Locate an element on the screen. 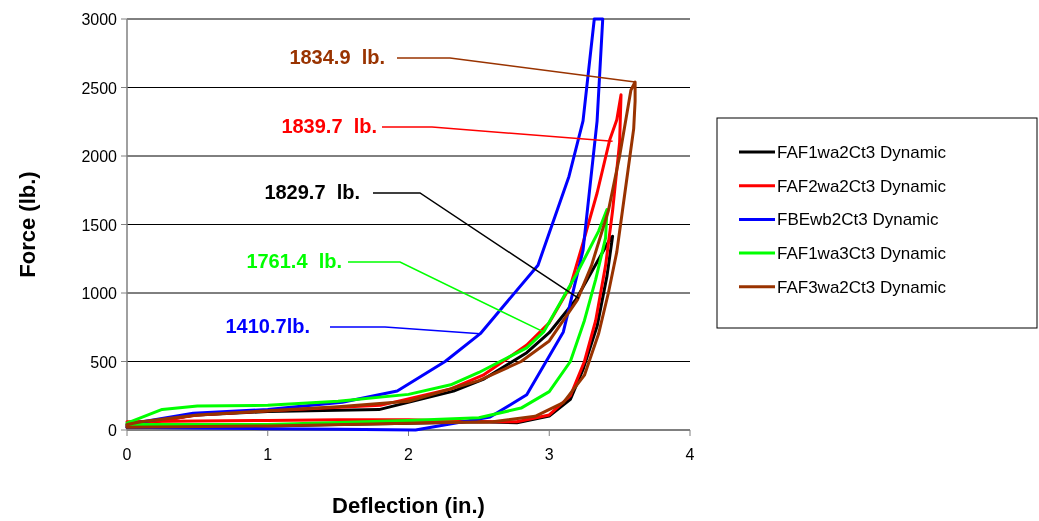  x-axis-title: Deflection (in.) is located at coordinates (408, 505).